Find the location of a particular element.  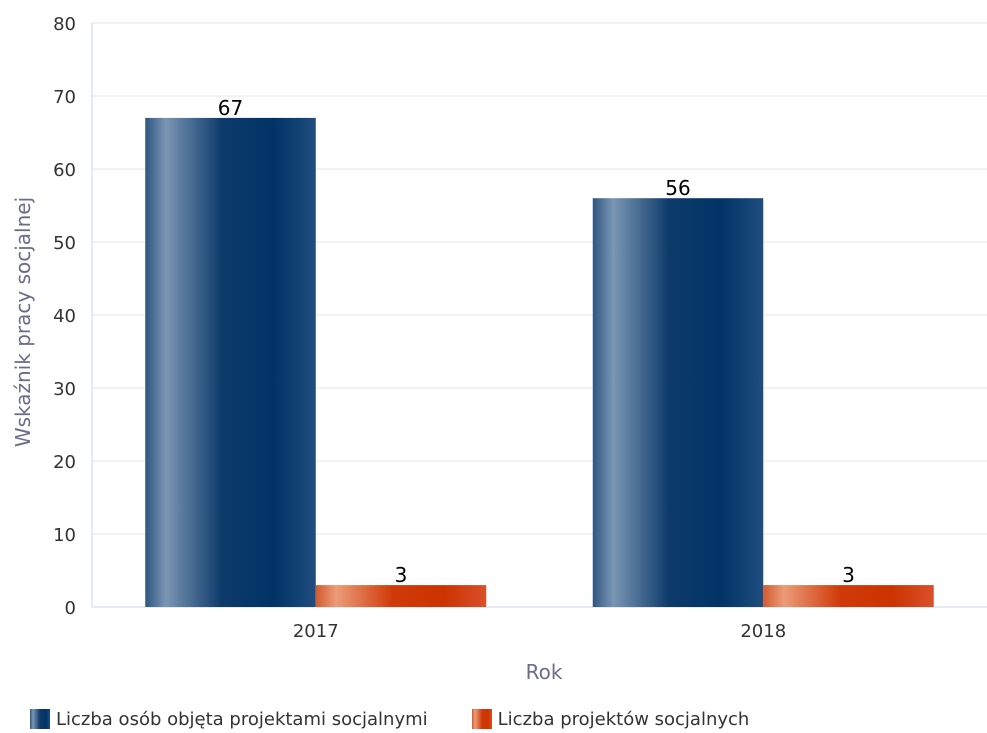

legend-item-persons: Liczba osób objęta projektami socjalnymi is located at coordinates (229, 719).